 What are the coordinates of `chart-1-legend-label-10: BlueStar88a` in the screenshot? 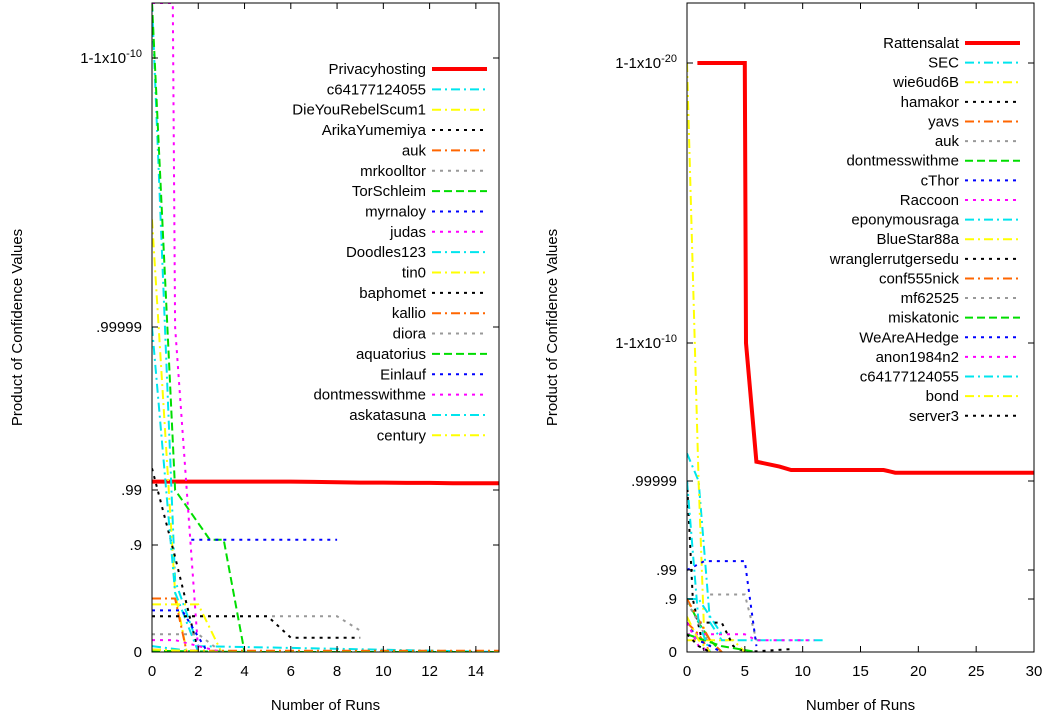 It's located at (917, 239).